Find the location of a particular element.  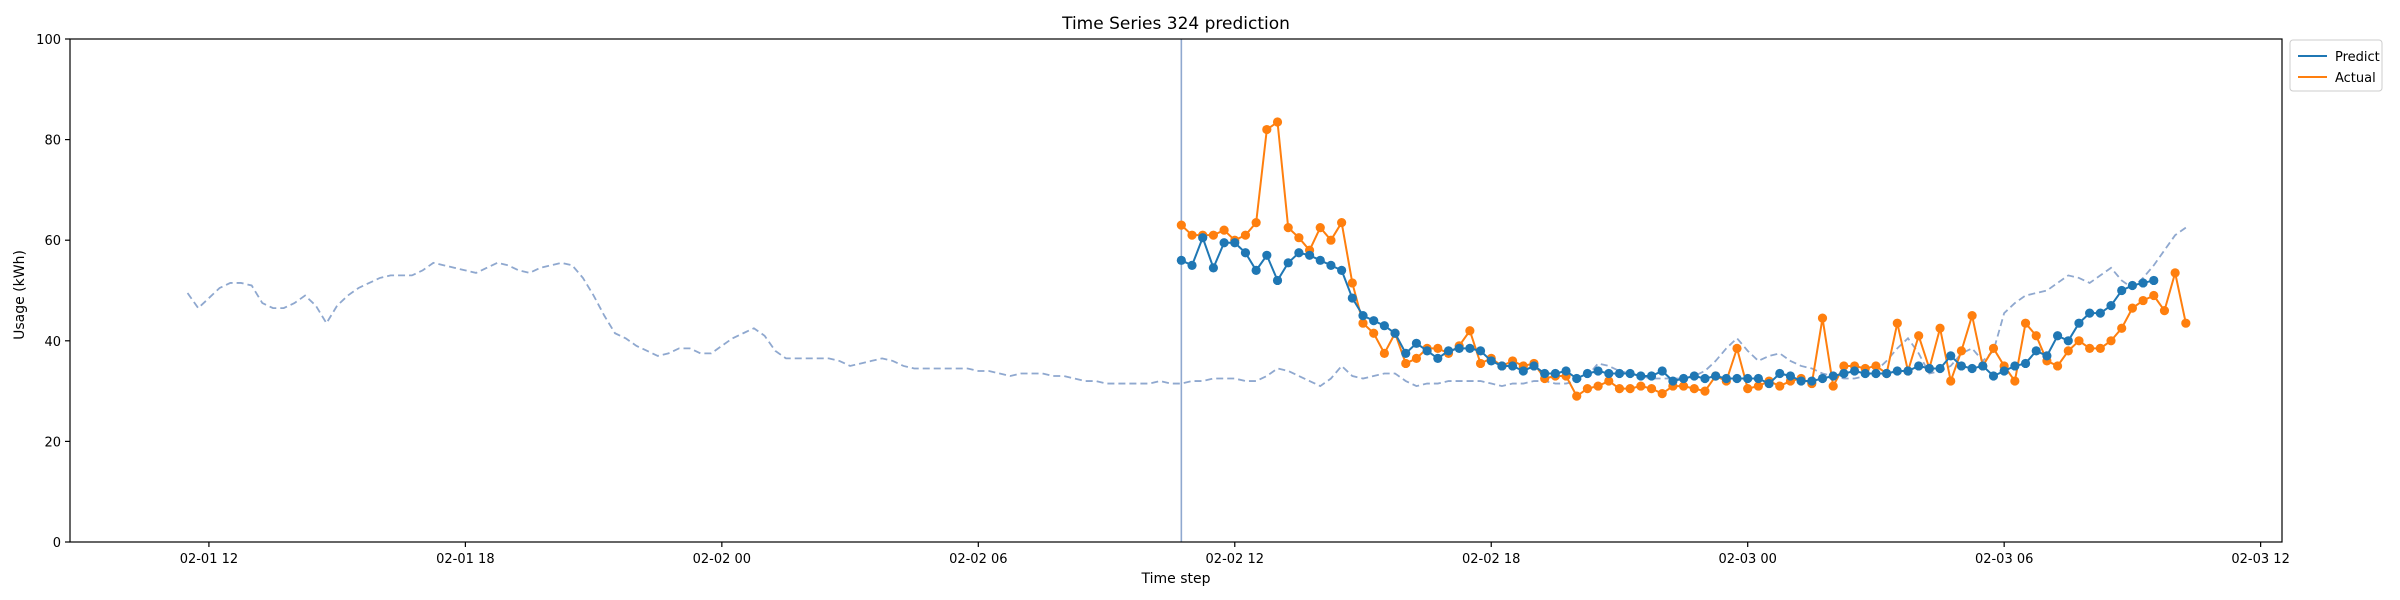

x-axis-label: Time step is located at coordinates (1176, 579).